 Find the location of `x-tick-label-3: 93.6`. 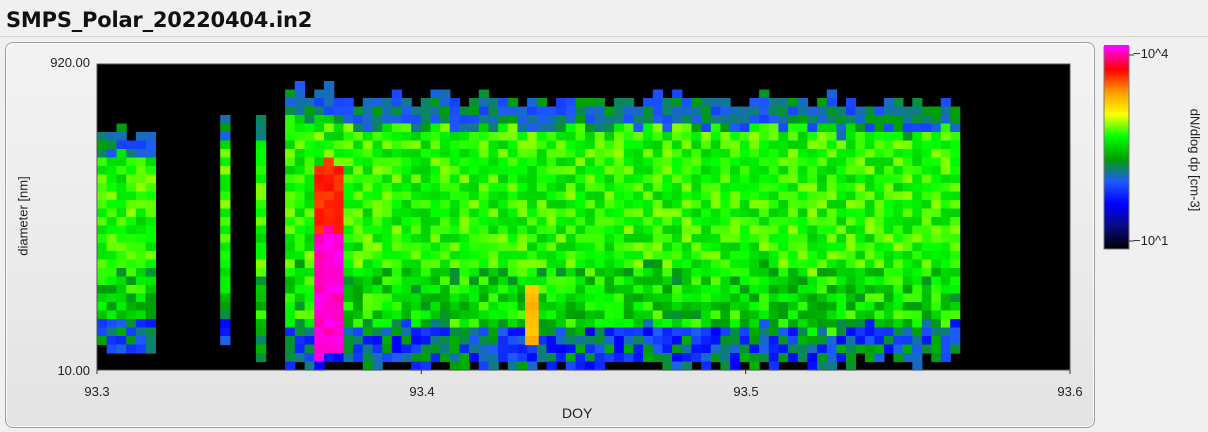

x-tick-label-3: 93.6 is located at coordinates (1070, 391).